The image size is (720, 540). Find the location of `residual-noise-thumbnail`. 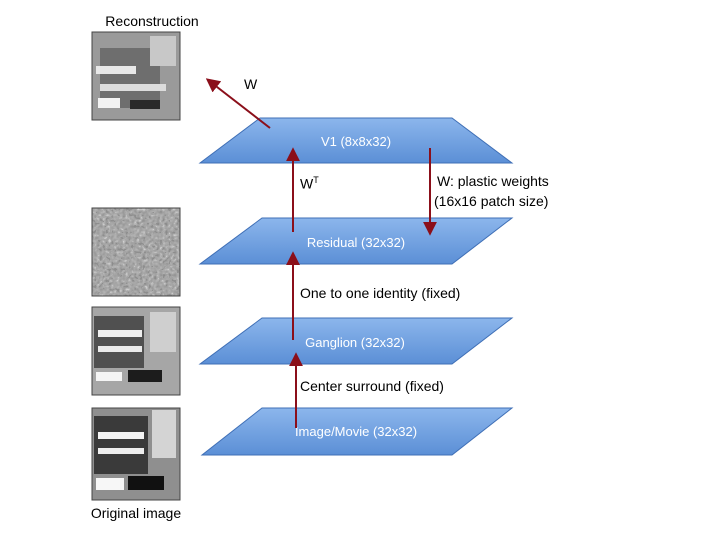

residual-noise-thumbnail is located at coordinates (136, 252).